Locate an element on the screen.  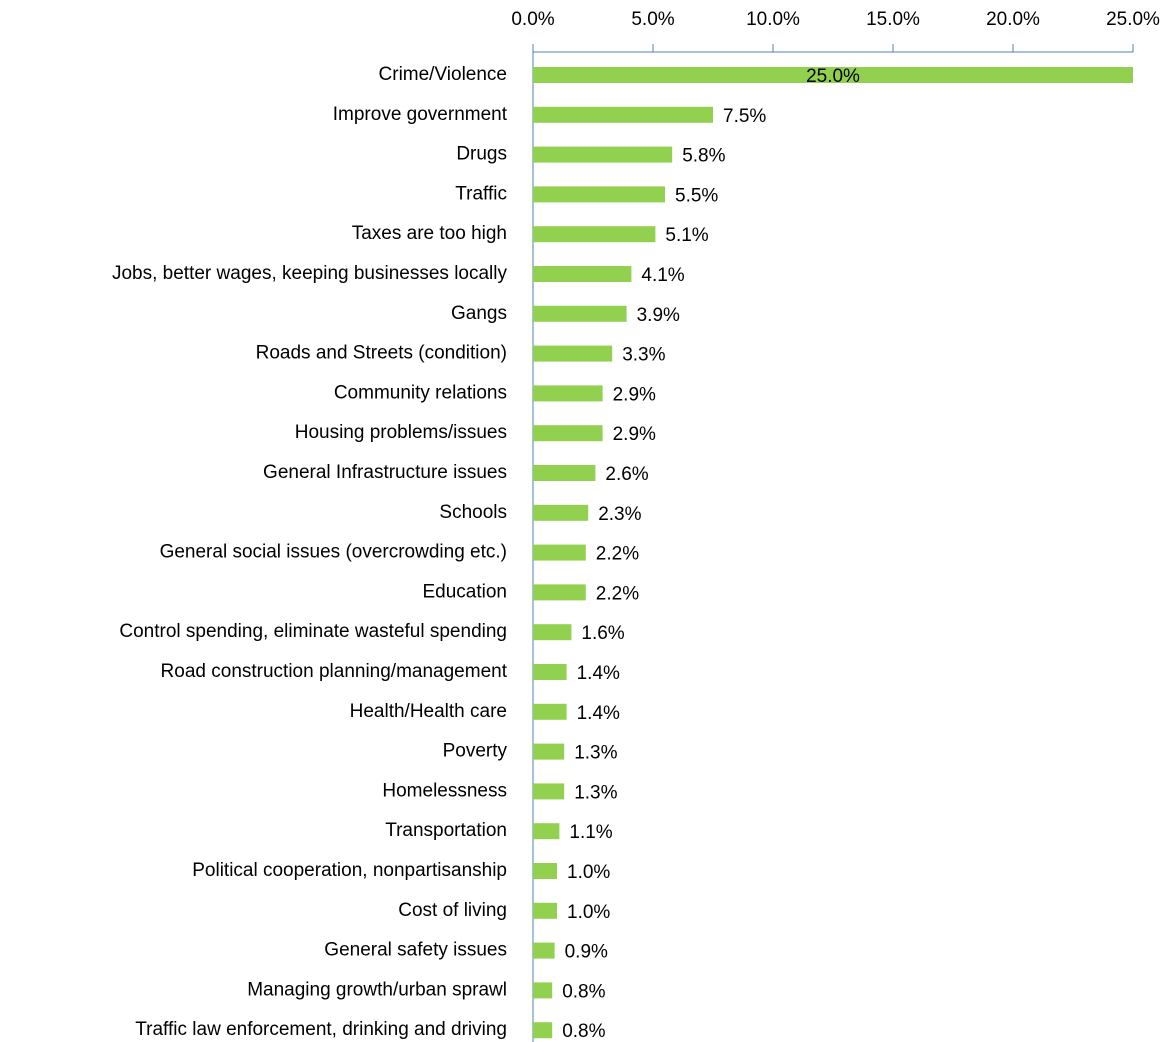
category-label: Improve government is located at coordinates (420, 114).